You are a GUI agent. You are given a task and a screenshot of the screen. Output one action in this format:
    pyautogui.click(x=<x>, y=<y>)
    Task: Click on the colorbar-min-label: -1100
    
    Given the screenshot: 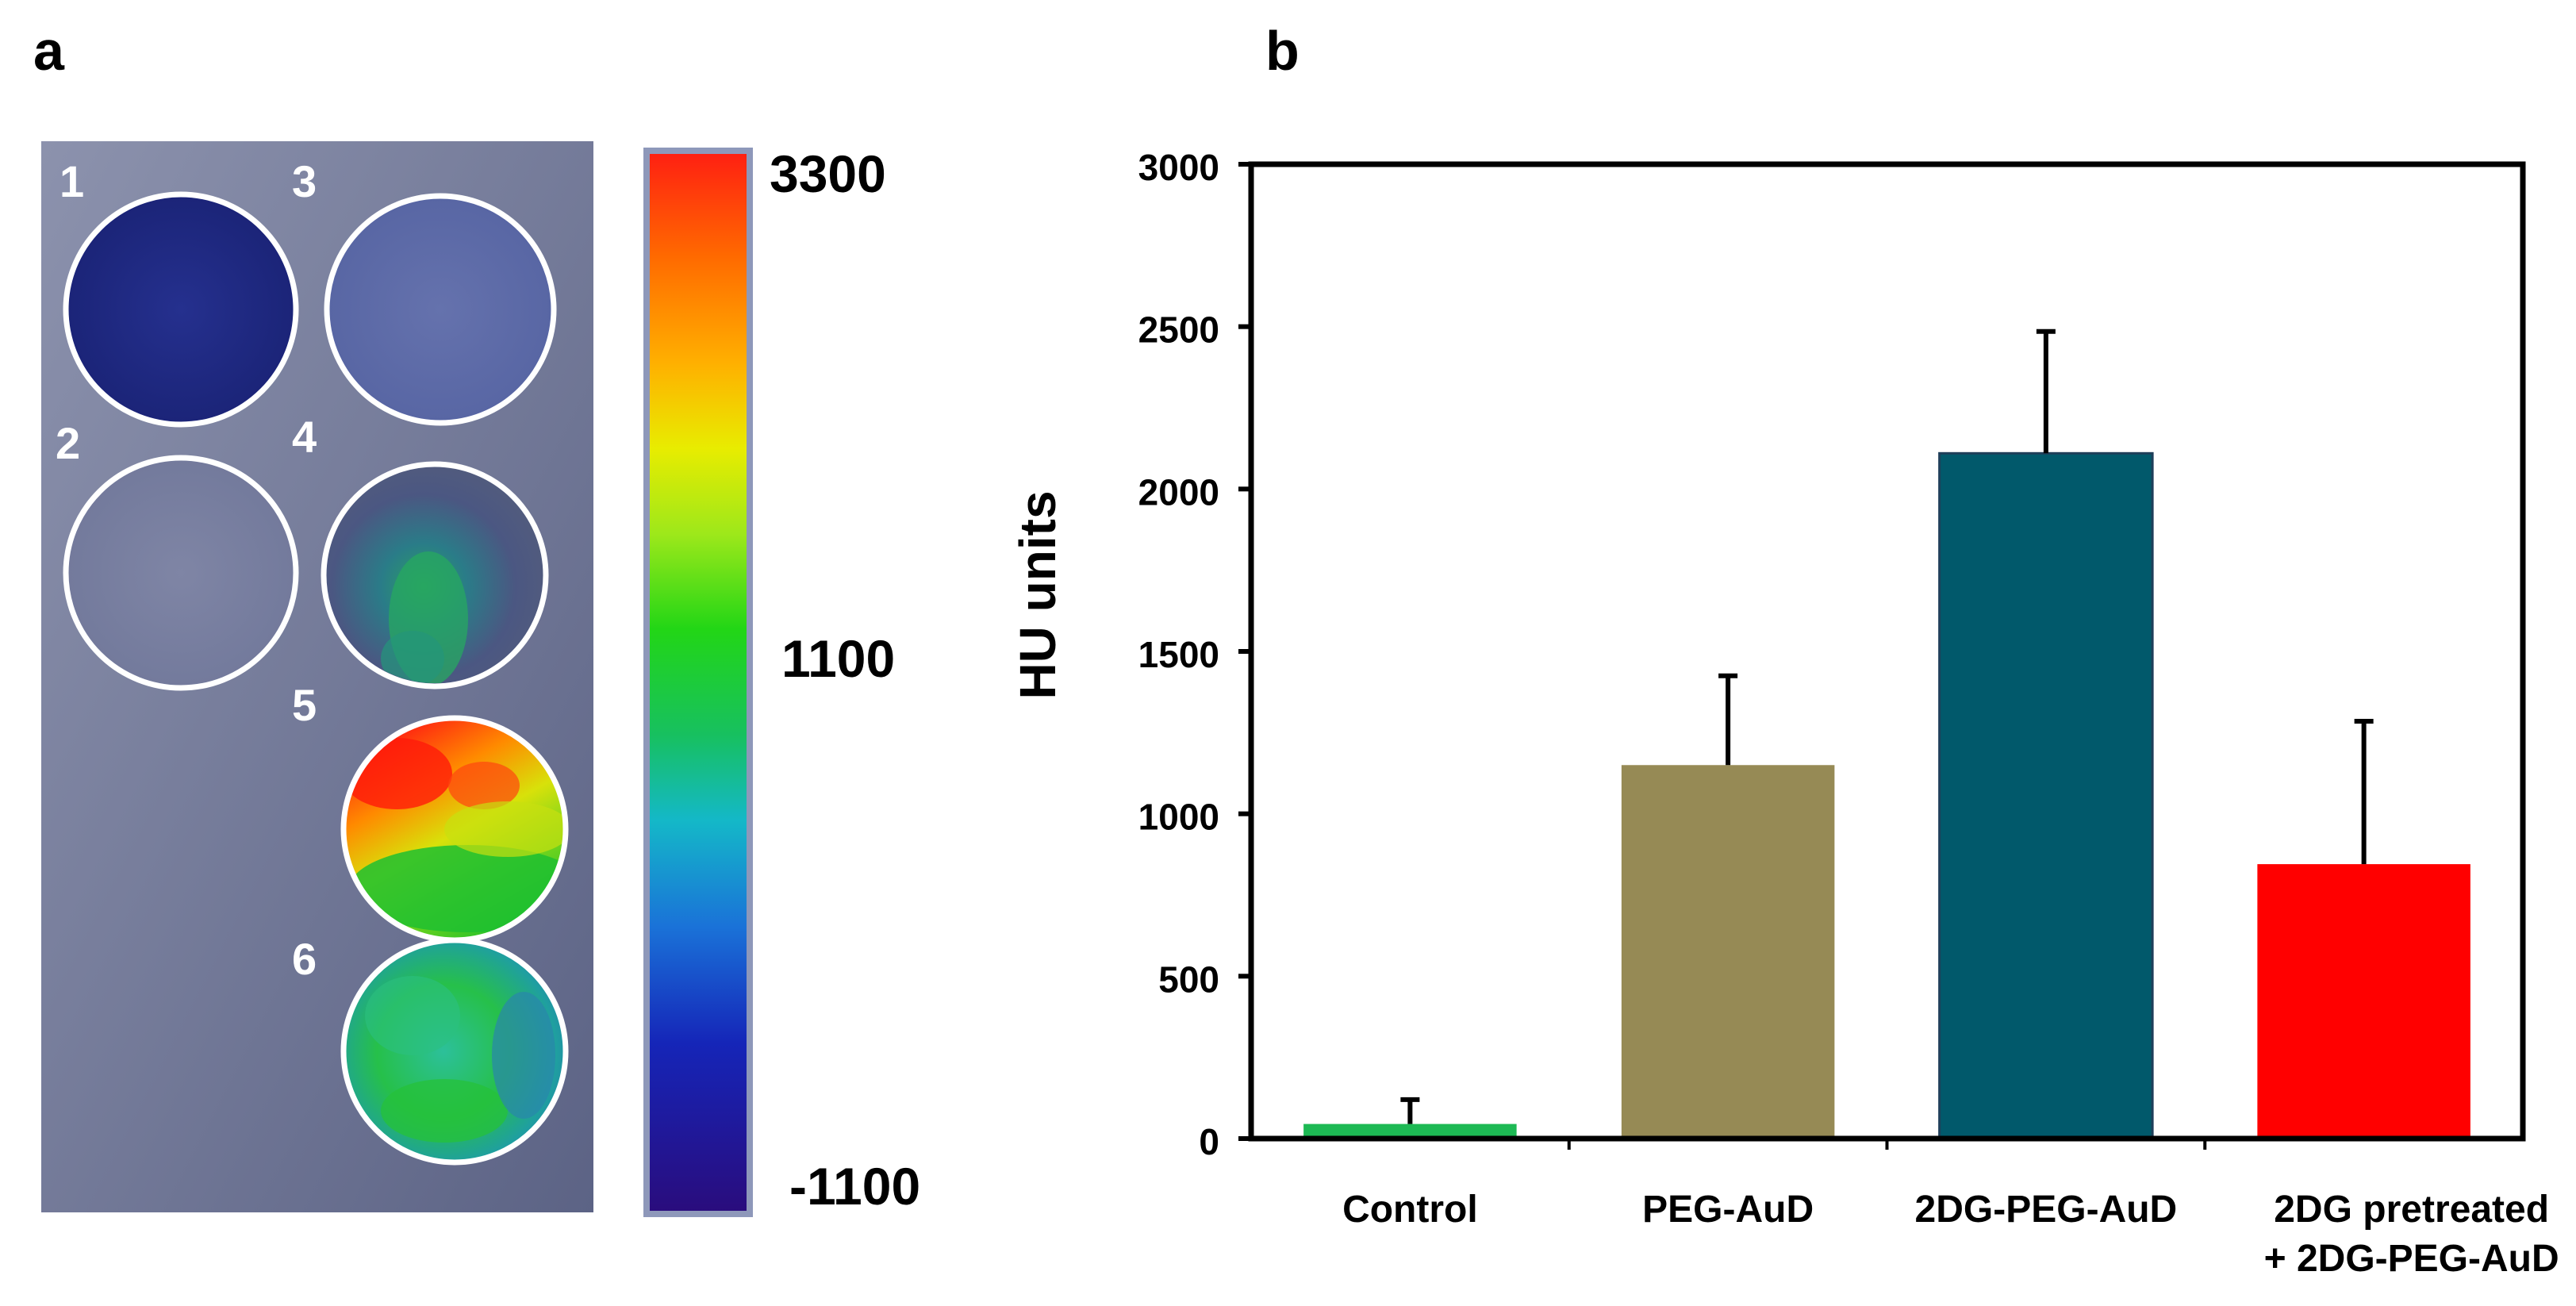 What is the action you would take?
    pyautogui.click(x=854, y=1186)
    